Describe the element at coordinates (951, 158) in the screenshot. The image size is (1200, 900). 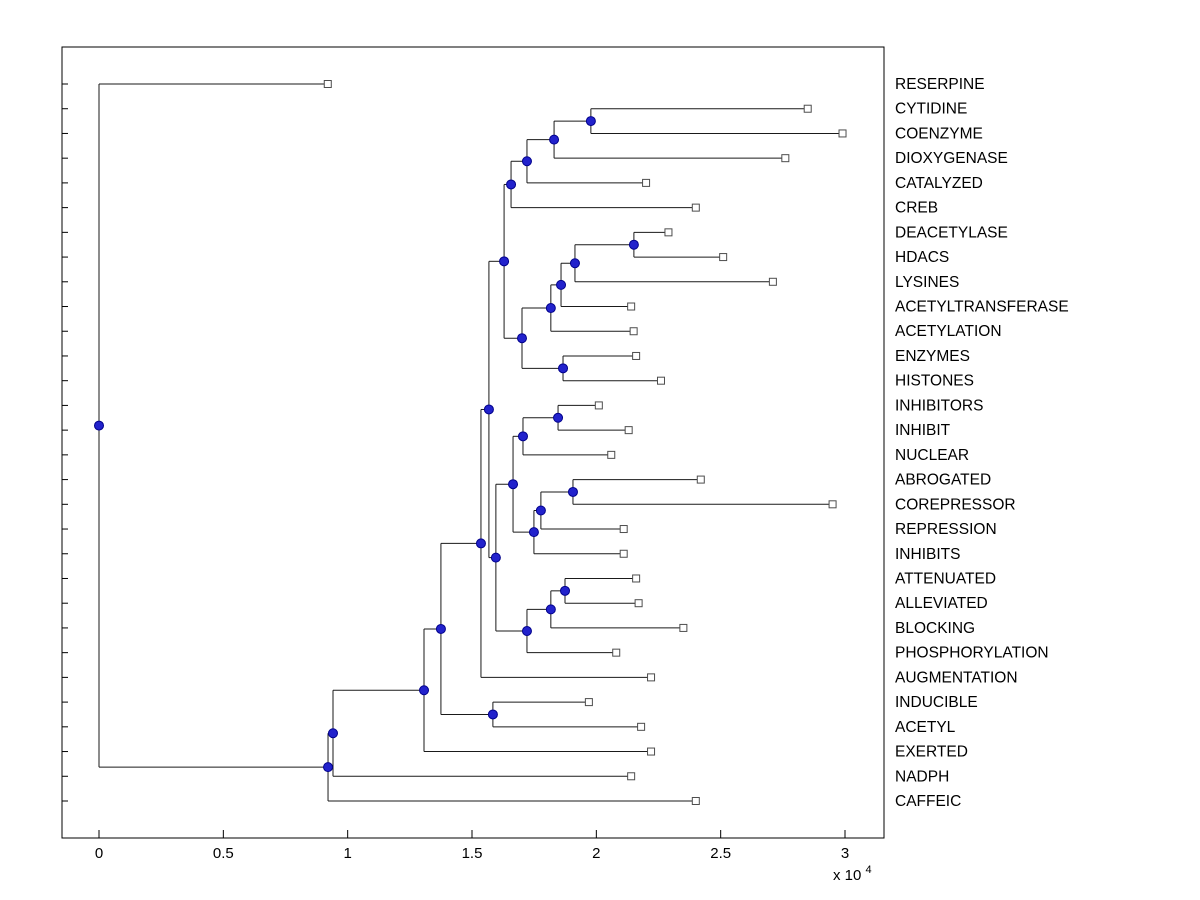
I see `leaf-label: DIOXYGENASE` at that location.